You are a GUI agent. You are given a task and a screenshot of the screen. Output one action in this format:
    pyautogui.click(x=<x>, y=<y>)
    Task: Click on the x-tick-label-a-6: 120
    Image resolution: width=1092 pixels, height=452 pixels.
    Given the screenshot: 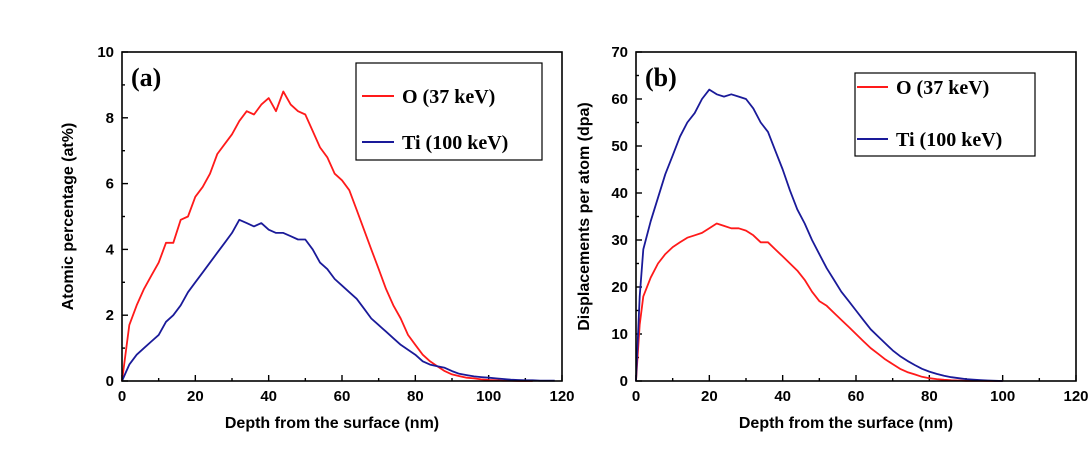 What is the action you would take?
    pyautogui.click(x=561, y=396)
    